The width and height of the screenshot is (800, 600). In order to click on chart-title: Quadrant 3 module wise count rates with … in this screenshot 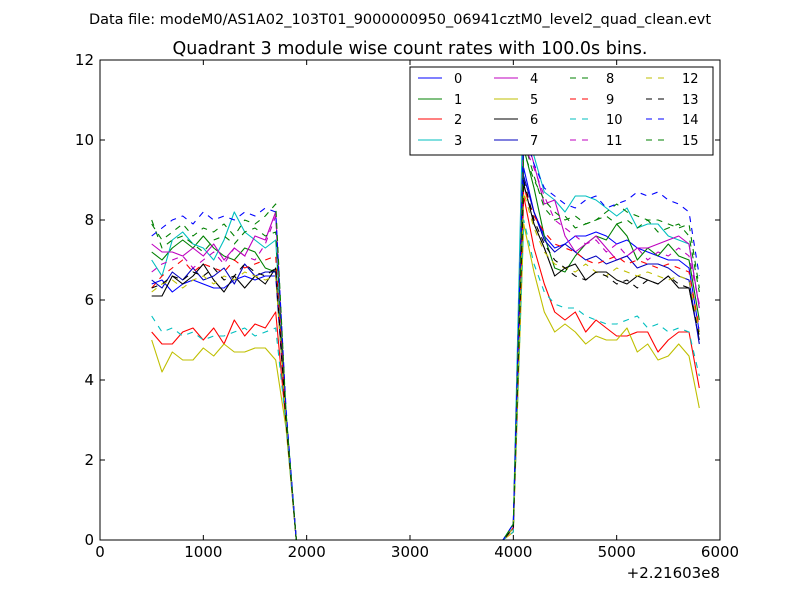, I will do `click(410, 49)`.